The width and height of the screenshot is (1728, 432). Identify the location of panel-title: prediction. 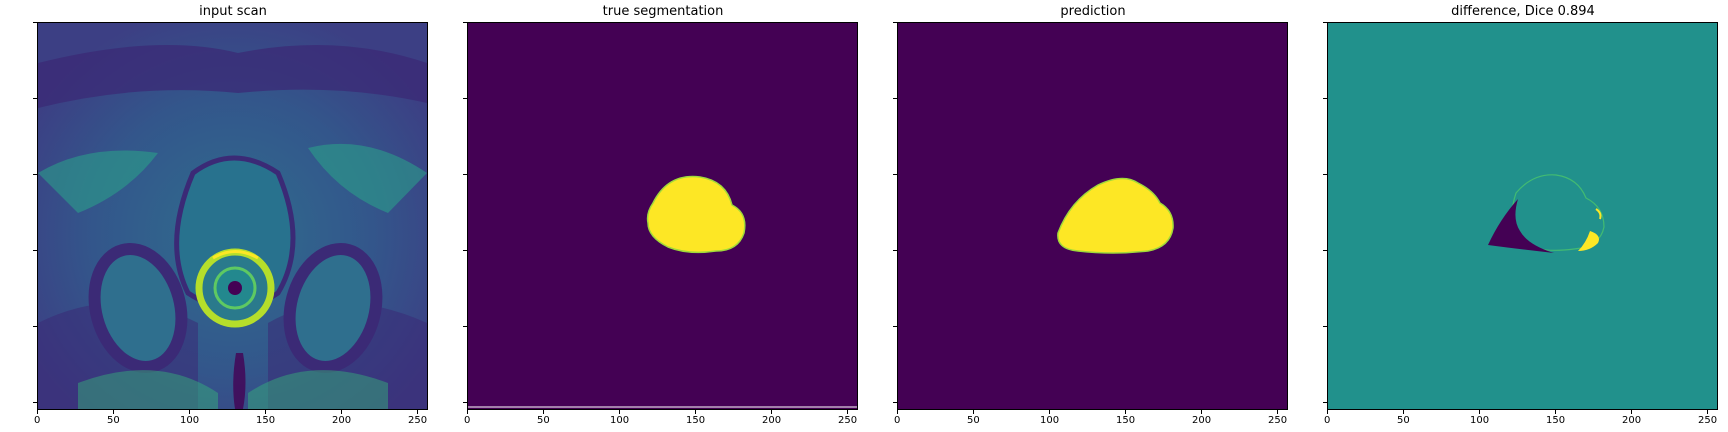
(1093, 11).